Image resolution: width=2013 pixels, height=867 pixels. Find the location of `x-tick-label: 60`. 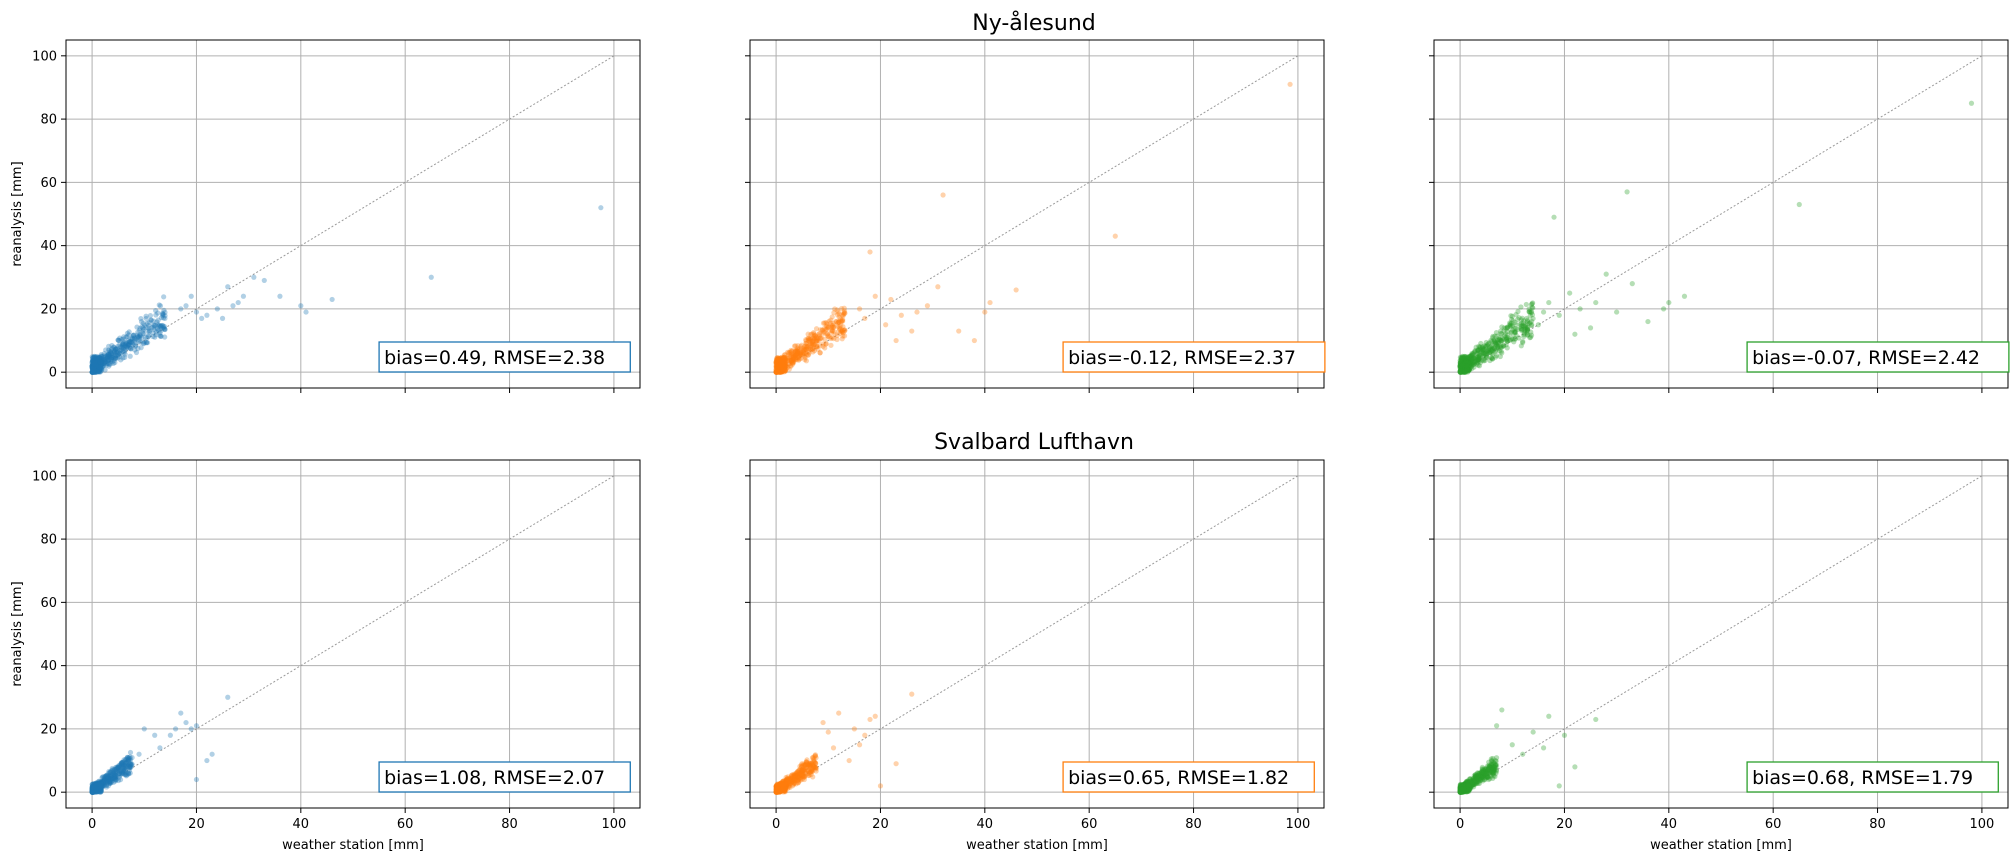

x-tick-label: 60 is located at coordinates (1089, 824).